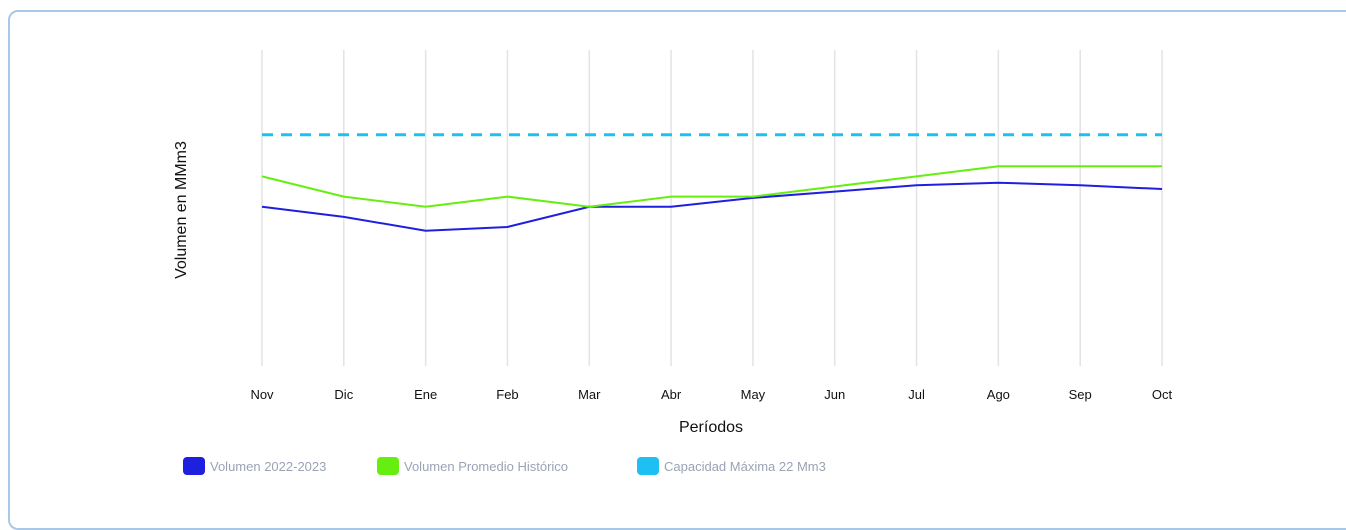 The height and width of the screenshot is (530, 1346). I want to click on legend-item-0: Volumen 2022-2023, so click(254, 466).